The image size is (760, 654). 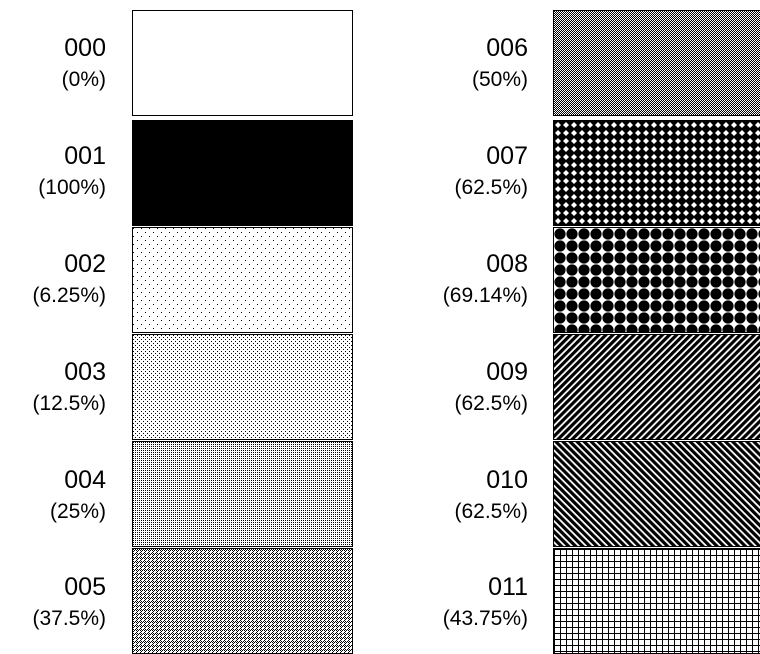 What do you see at coordinates (507, 156) in the screenshot?
I see `pattern-code: 007` at bounding box center [507, 156].